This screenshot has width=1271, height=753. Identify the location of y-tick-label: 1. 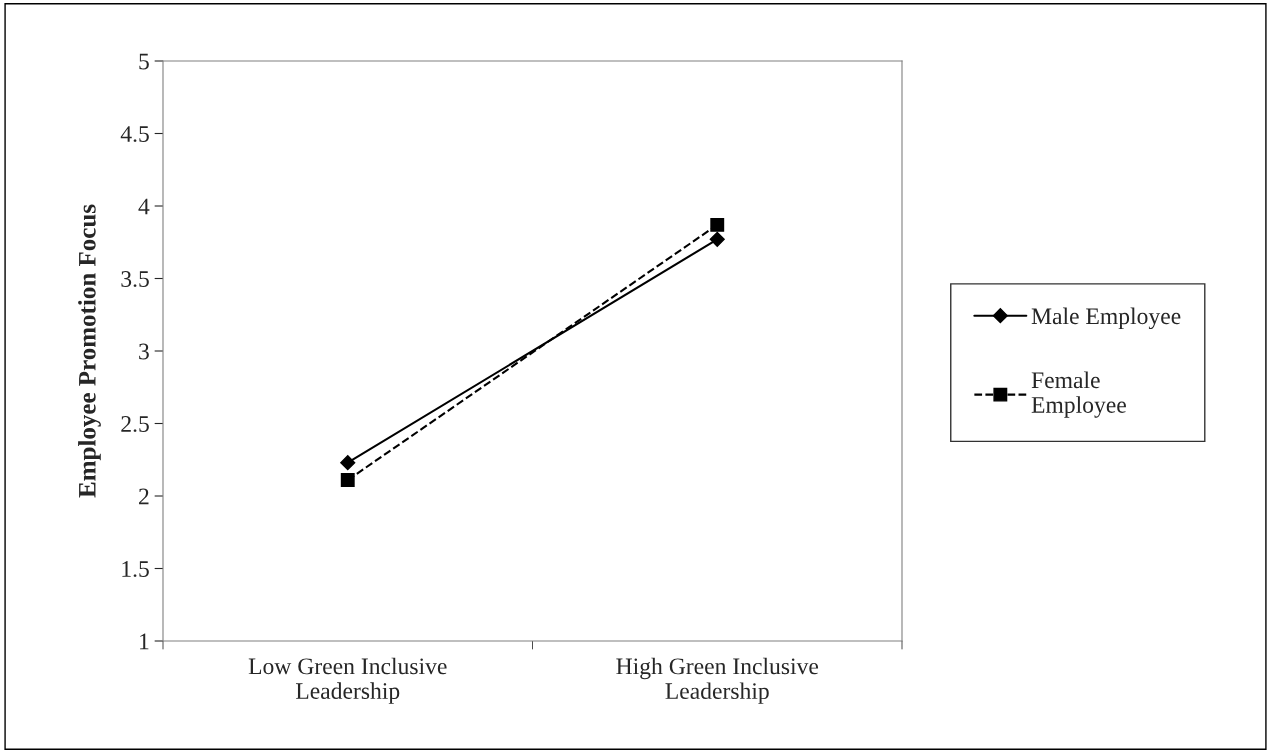
(144, 641).